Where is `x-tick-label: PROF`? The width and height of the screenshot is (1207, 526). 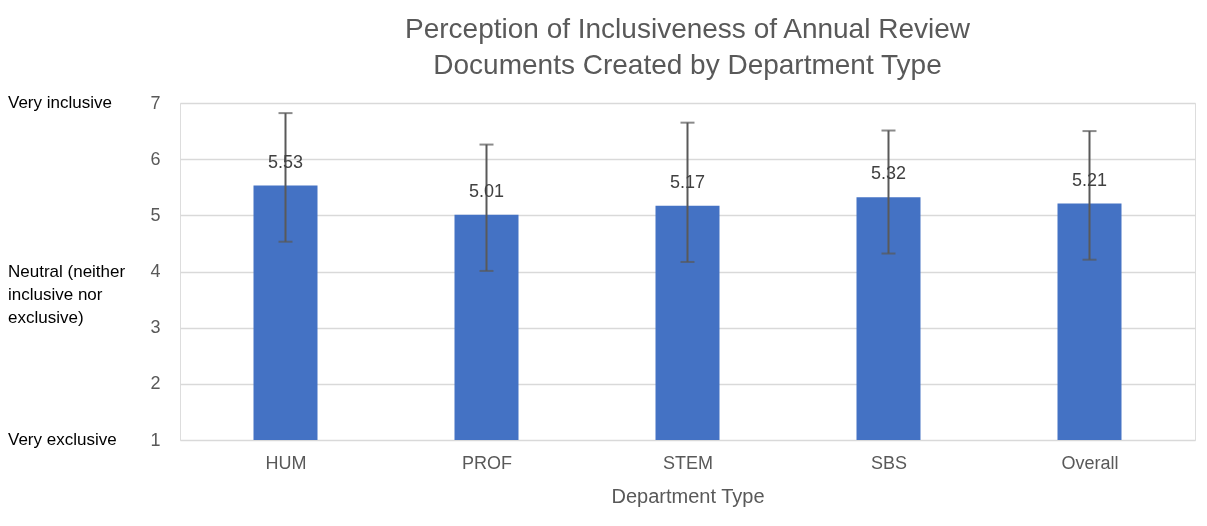
x-tick-label: PROF is located at coordinates (487, 462).